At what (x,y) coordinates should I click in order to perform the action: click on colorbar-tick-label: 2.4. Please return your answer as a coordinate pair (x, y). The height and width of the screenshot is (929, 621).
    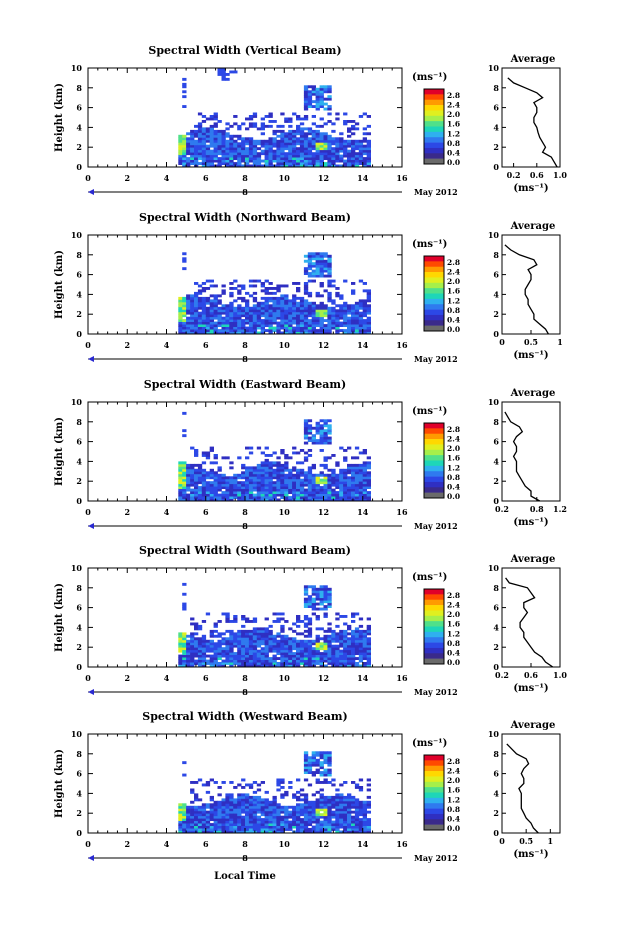
    Looking at the image, I should click on (453, 272).